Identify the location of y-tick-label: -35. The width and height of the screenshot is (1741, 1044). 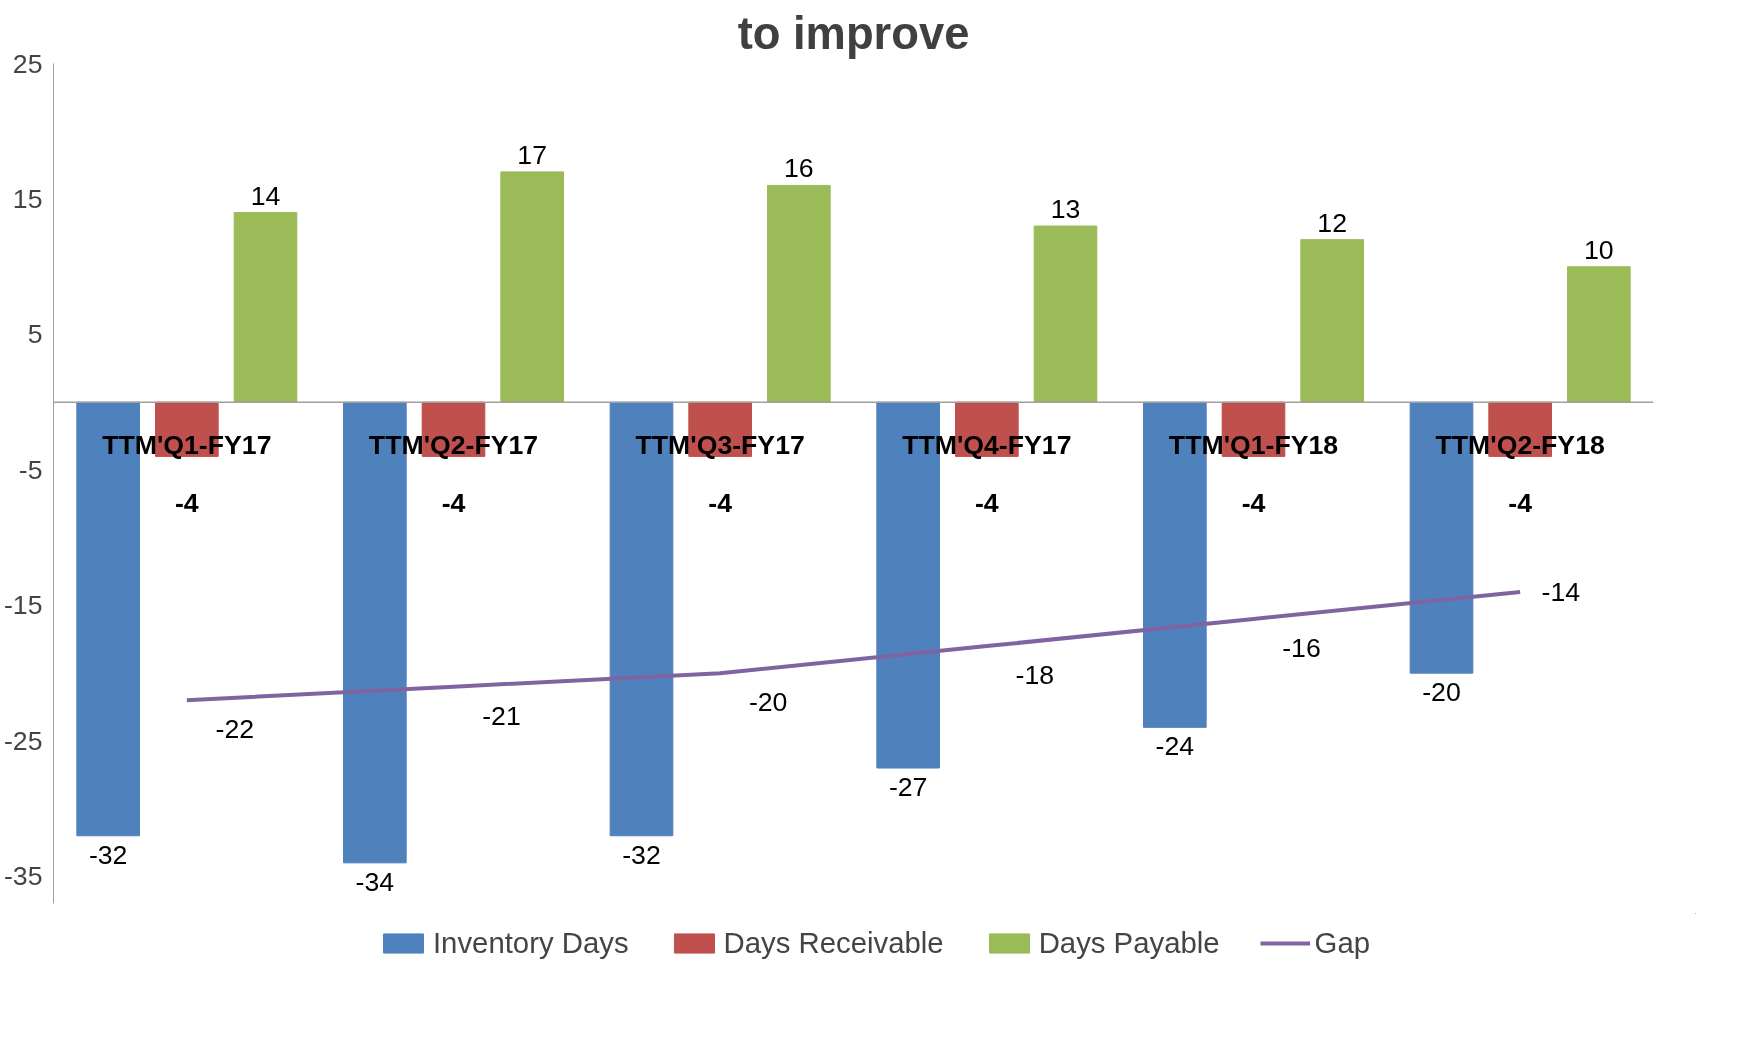
(23, 876).